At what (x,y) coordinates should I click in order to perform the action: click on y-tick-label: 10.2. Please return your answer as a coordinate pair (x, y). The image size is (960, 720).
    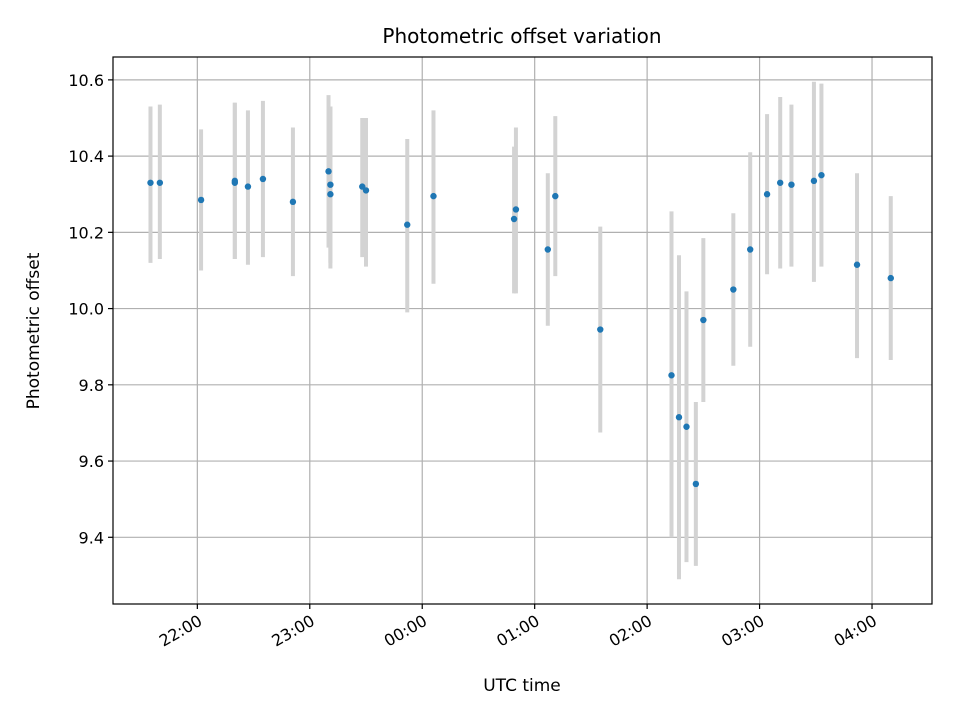
    Looking at the image, I should click on (86, 232).